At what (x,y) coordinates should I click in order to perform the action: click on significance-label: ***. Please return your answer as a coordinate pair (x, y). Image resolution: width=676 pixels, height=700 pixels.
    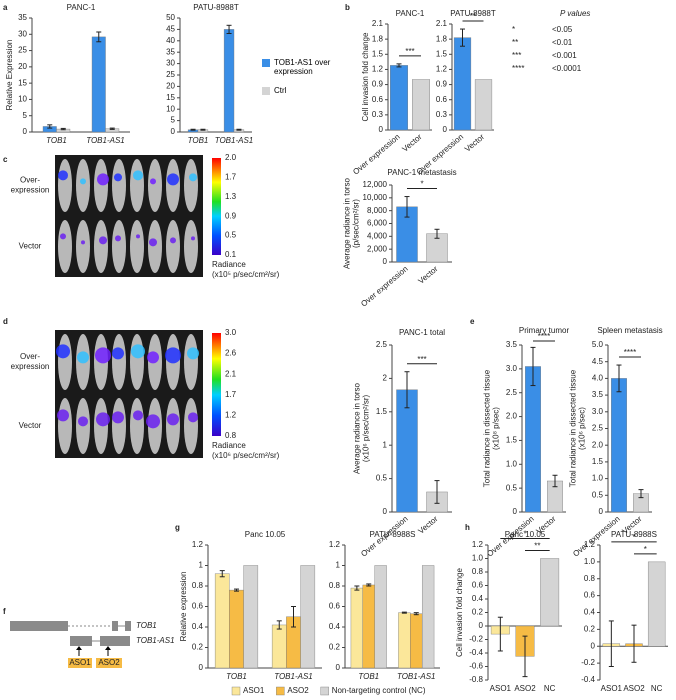
    Looking at the image, I should click on (409, 51).